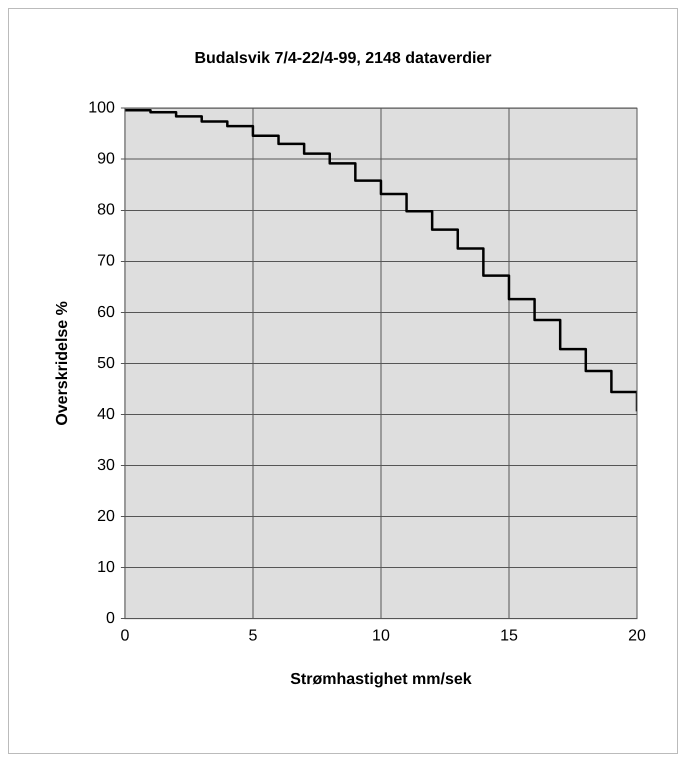 The width and height of the screenshot is (684, 760). I want to click on y-tick-label: 90, so click(106, 159).